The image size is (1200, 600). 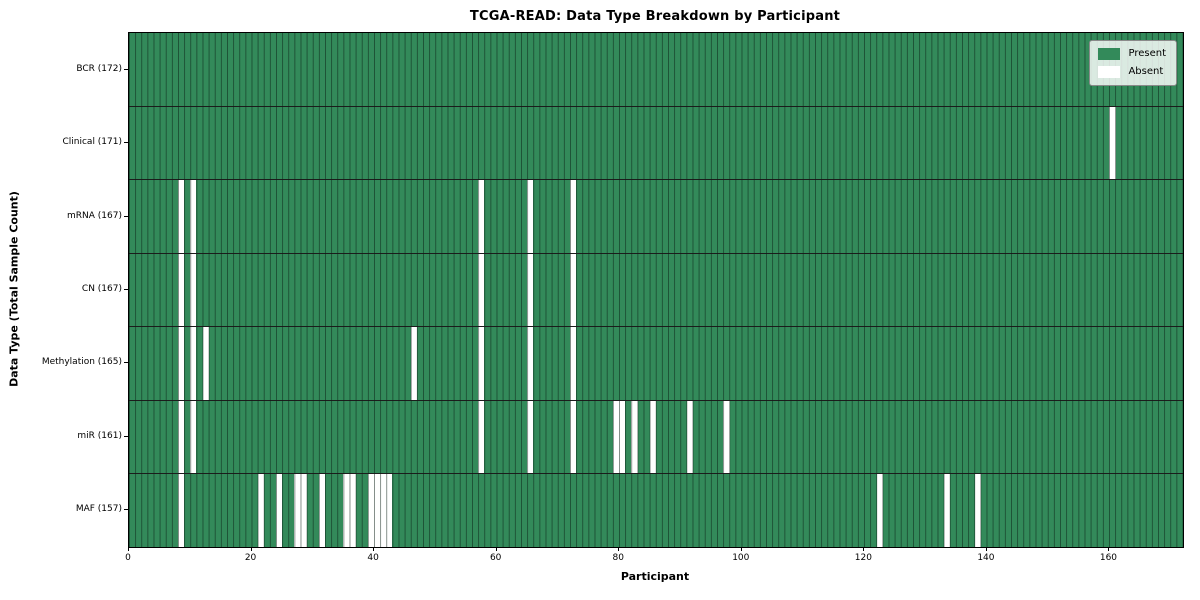 I want to click on y-tick-label: miR (161), so click(x=99, y=435).